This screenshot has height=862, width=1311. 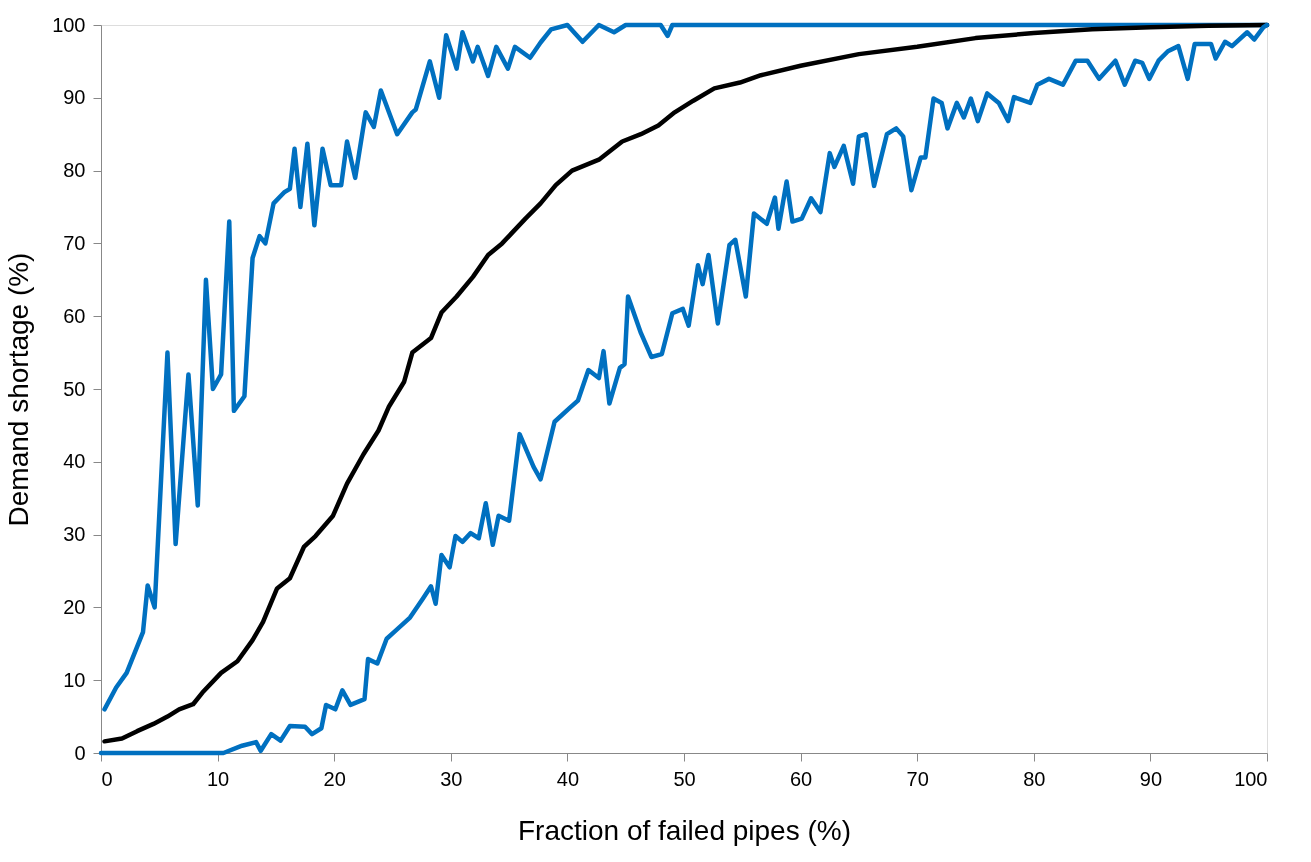 What do you see at coordinates (74, 315) in the screenshot?
I see `y-tick-label: 60` at bounding box center [74, 315].